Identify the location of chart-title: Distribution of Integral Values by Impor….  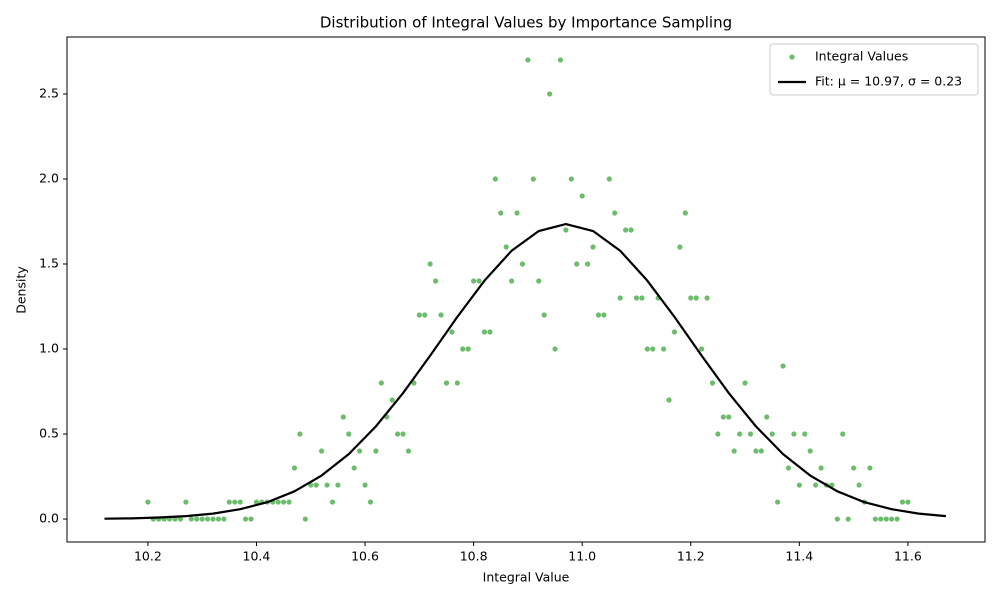
(526, 23).